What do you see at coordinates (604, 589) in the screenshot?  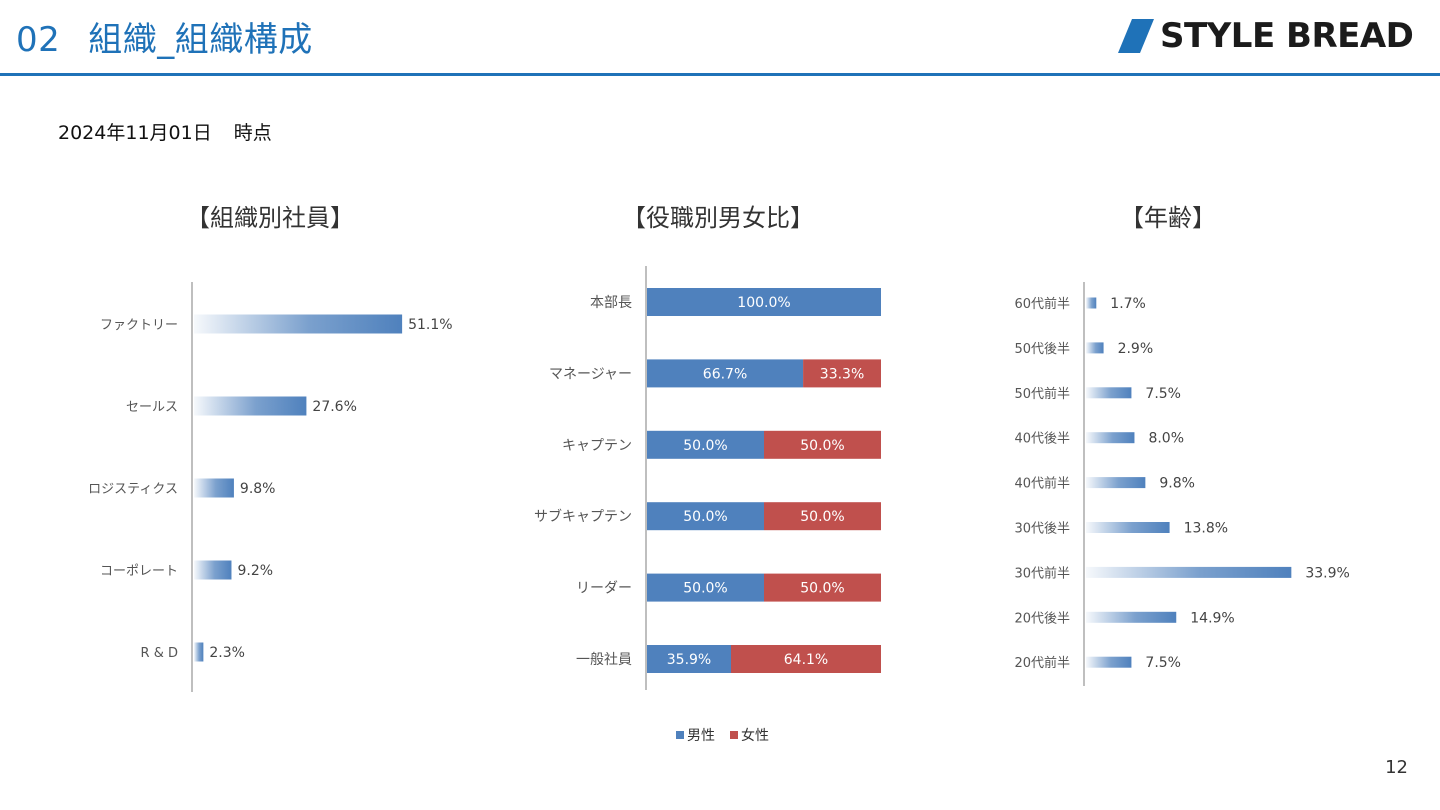 I see `gender-category-label: リーダー` at bounding box center [604, 589].